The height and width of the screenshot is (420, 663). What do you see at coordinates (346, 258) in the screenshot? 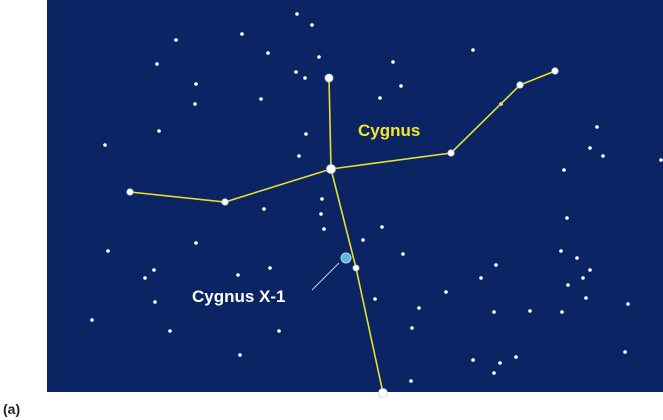
I see `cygnus-x1-marker` at bounding box center [346, 258].